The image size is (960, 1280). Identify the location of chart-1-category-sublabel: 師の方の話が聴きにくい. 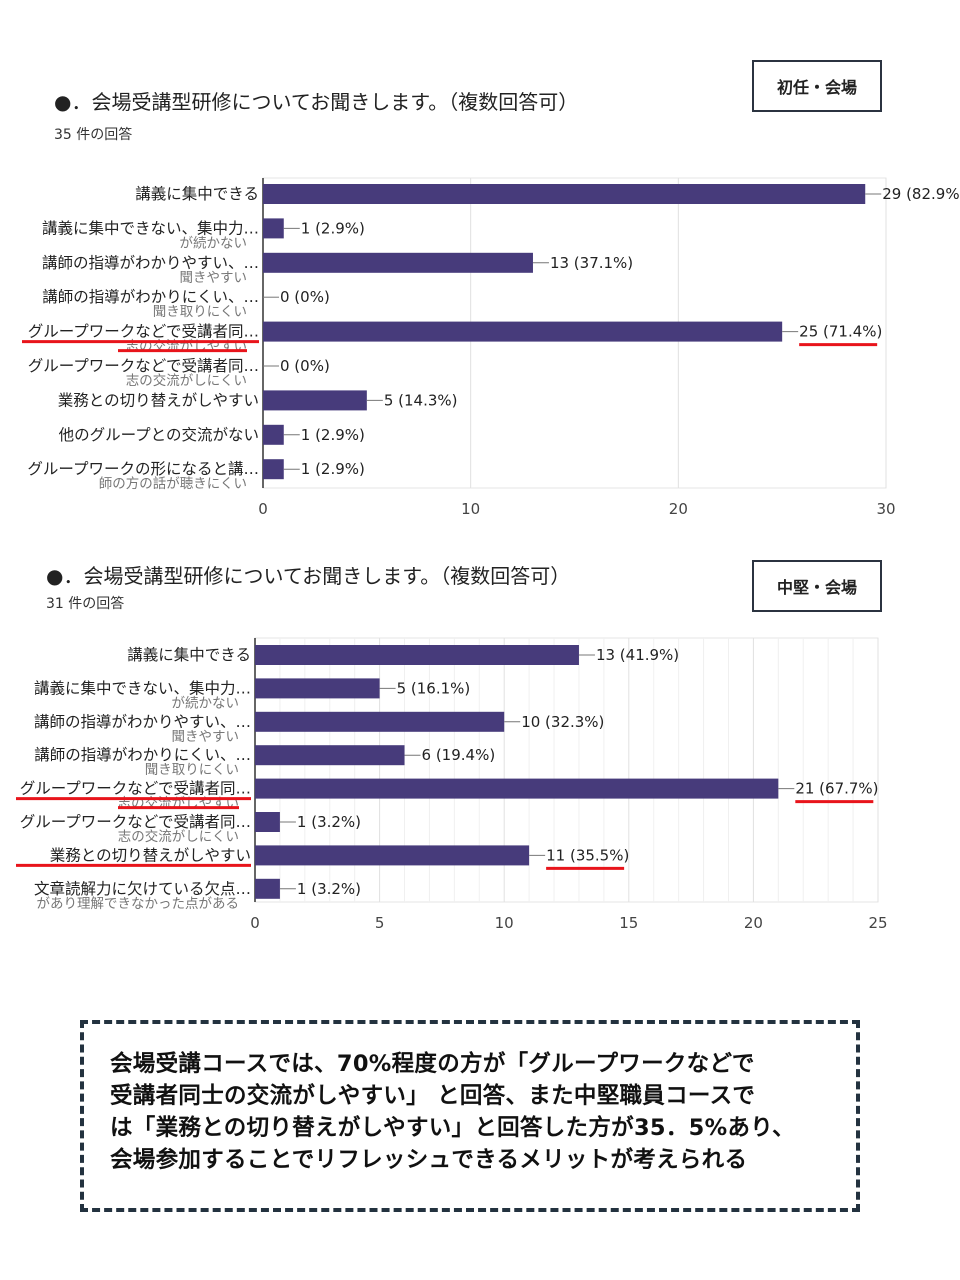
(173, 483).